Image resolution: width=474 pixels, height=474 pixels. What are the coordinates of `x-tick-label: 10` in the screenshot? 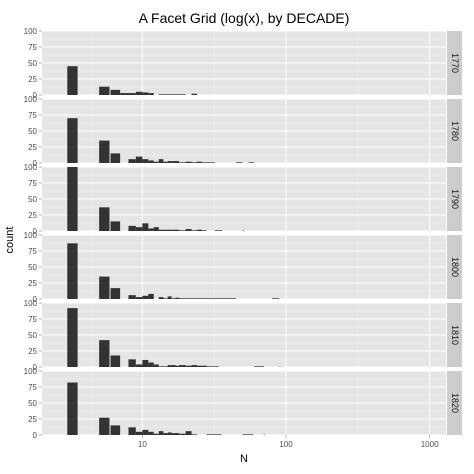 It's located at (142, 444).